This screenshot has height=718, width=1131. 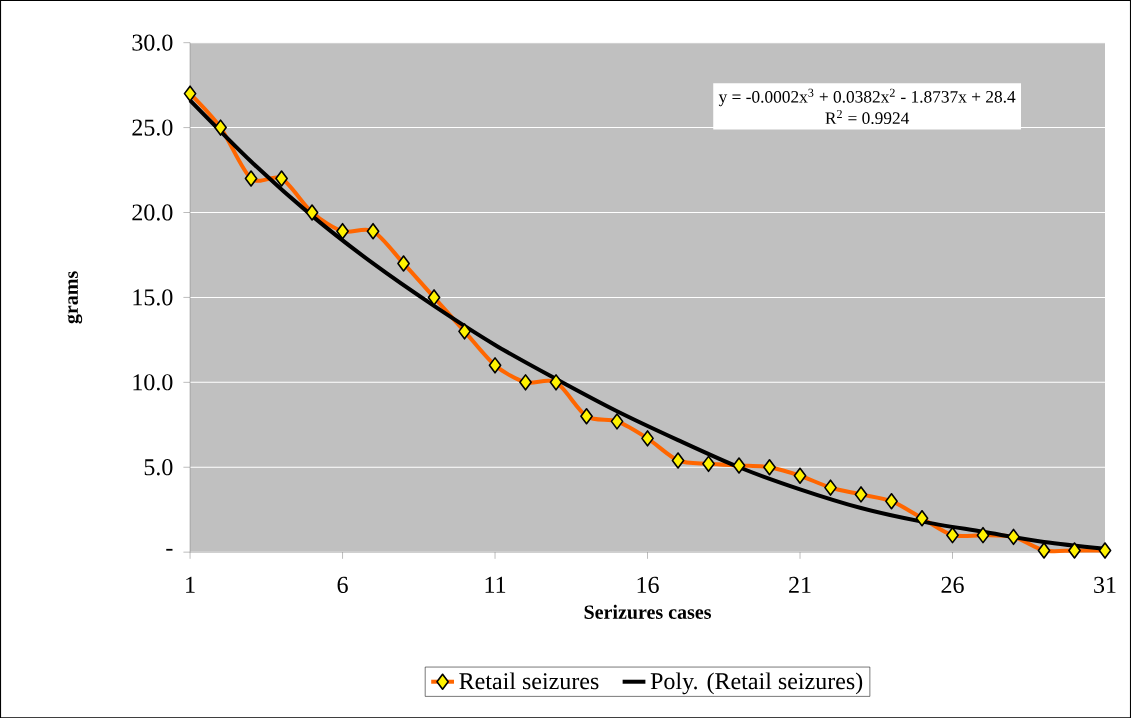 What do you see at coordinates (756, 683) in the screenshot?
I see `legend-label: Poly. (Retail seizures)` at bounding box center [756, 683].